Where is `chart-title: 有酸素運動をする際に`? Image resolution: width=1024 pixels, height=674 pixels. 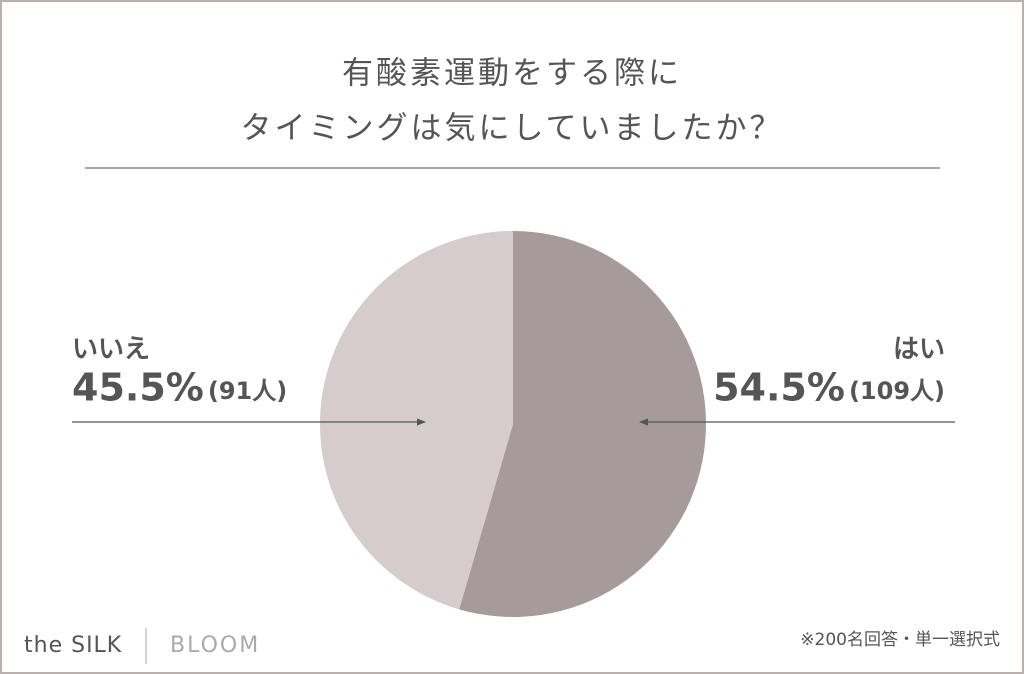 chart-title: 有酸素運動をする際に is located at coordinates (512, 74).